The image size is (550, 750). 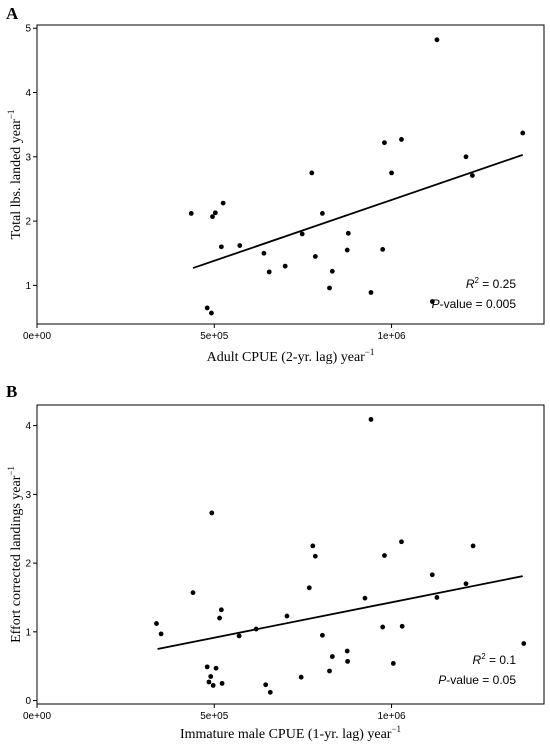 I want to click on r-squared-value: = 0.1, so click(x=501, y=660).